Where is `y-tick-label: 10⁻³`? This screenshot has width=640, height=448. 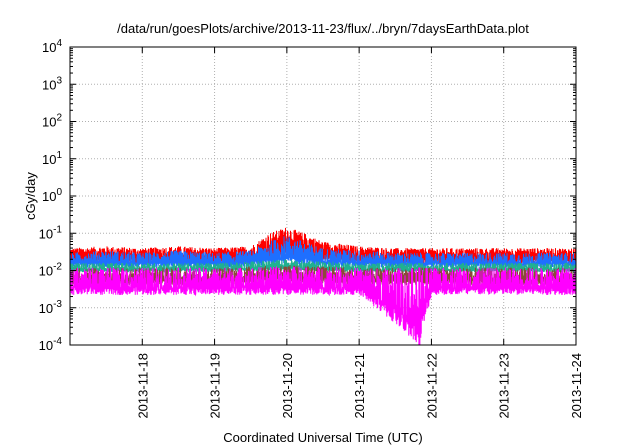 y-tick-label: 10⁻³ is located at coordinates (51, 307).